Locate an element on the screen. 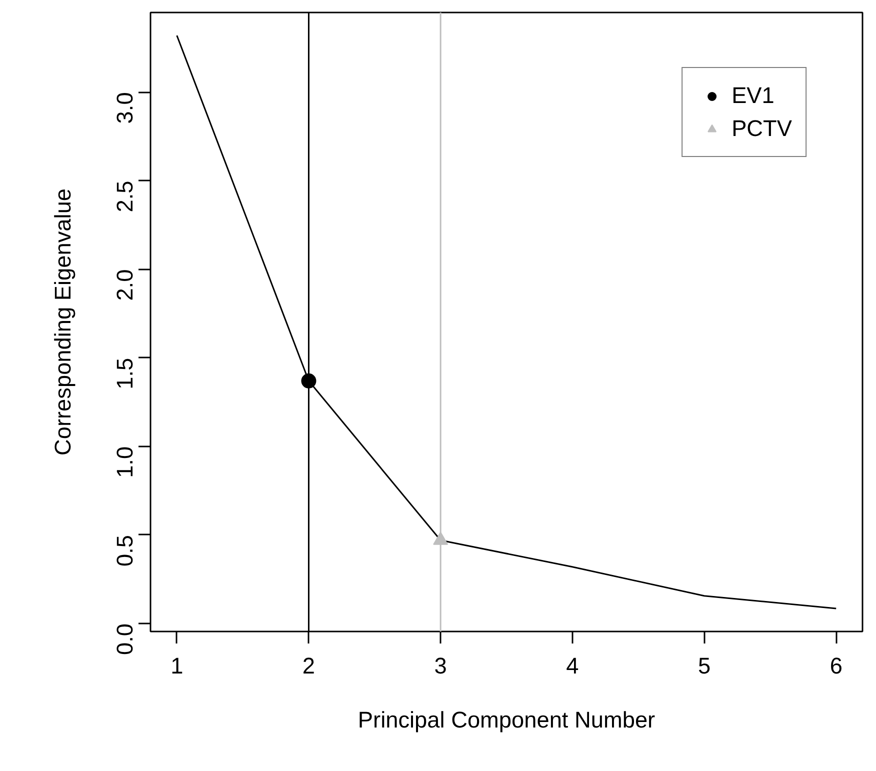  x-tick-label: 3 is located at coordinates (440, 665).